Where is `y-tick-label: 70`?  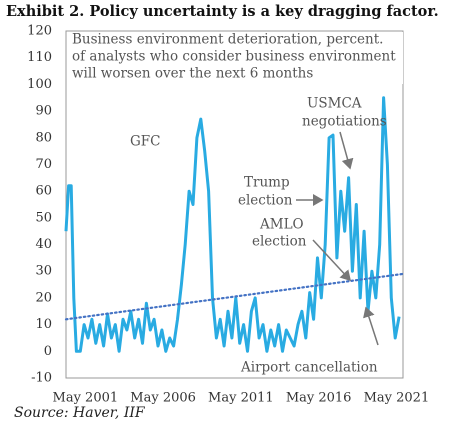
y-tick-label: 70 is located at coordinates (43, 164).